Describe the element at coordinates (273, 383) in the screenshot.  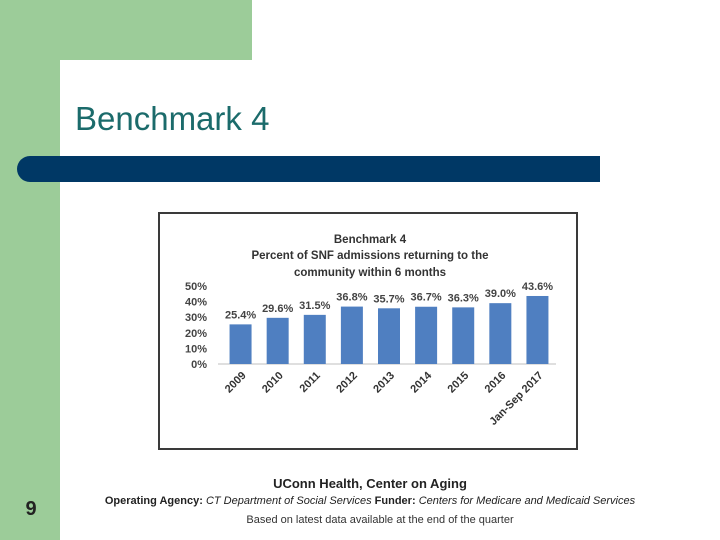
I see `x-category-label: 2010` at that location.